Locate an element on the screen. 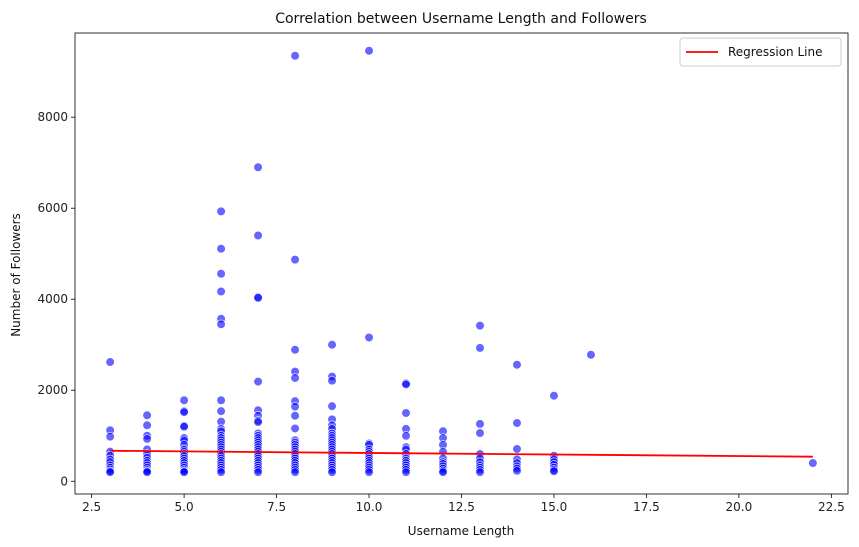 The image size is (859, 547). regression-line-layer is located at coordinates (461, 453).